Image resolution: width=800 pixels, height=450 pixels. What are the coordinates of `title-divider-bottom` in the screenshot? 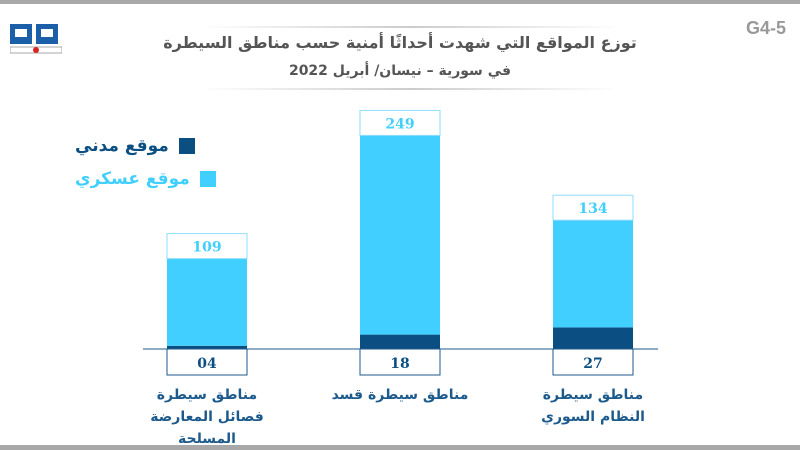 It's located at (410, 89).